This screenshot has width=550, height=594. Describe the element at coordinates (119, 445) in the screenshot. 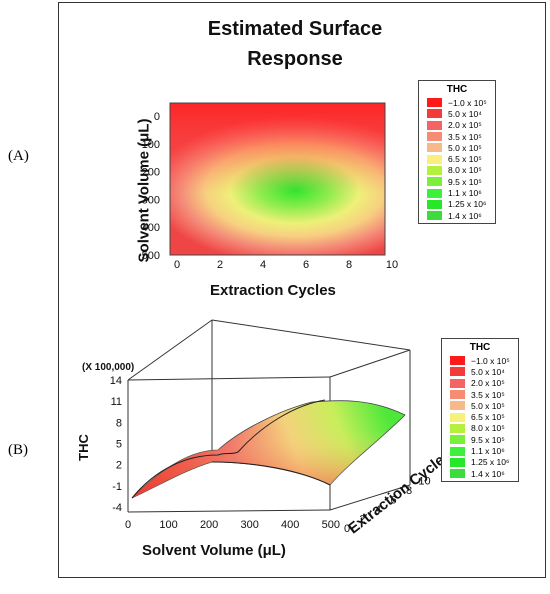

I see `surface-z-tick: 5` at that location.